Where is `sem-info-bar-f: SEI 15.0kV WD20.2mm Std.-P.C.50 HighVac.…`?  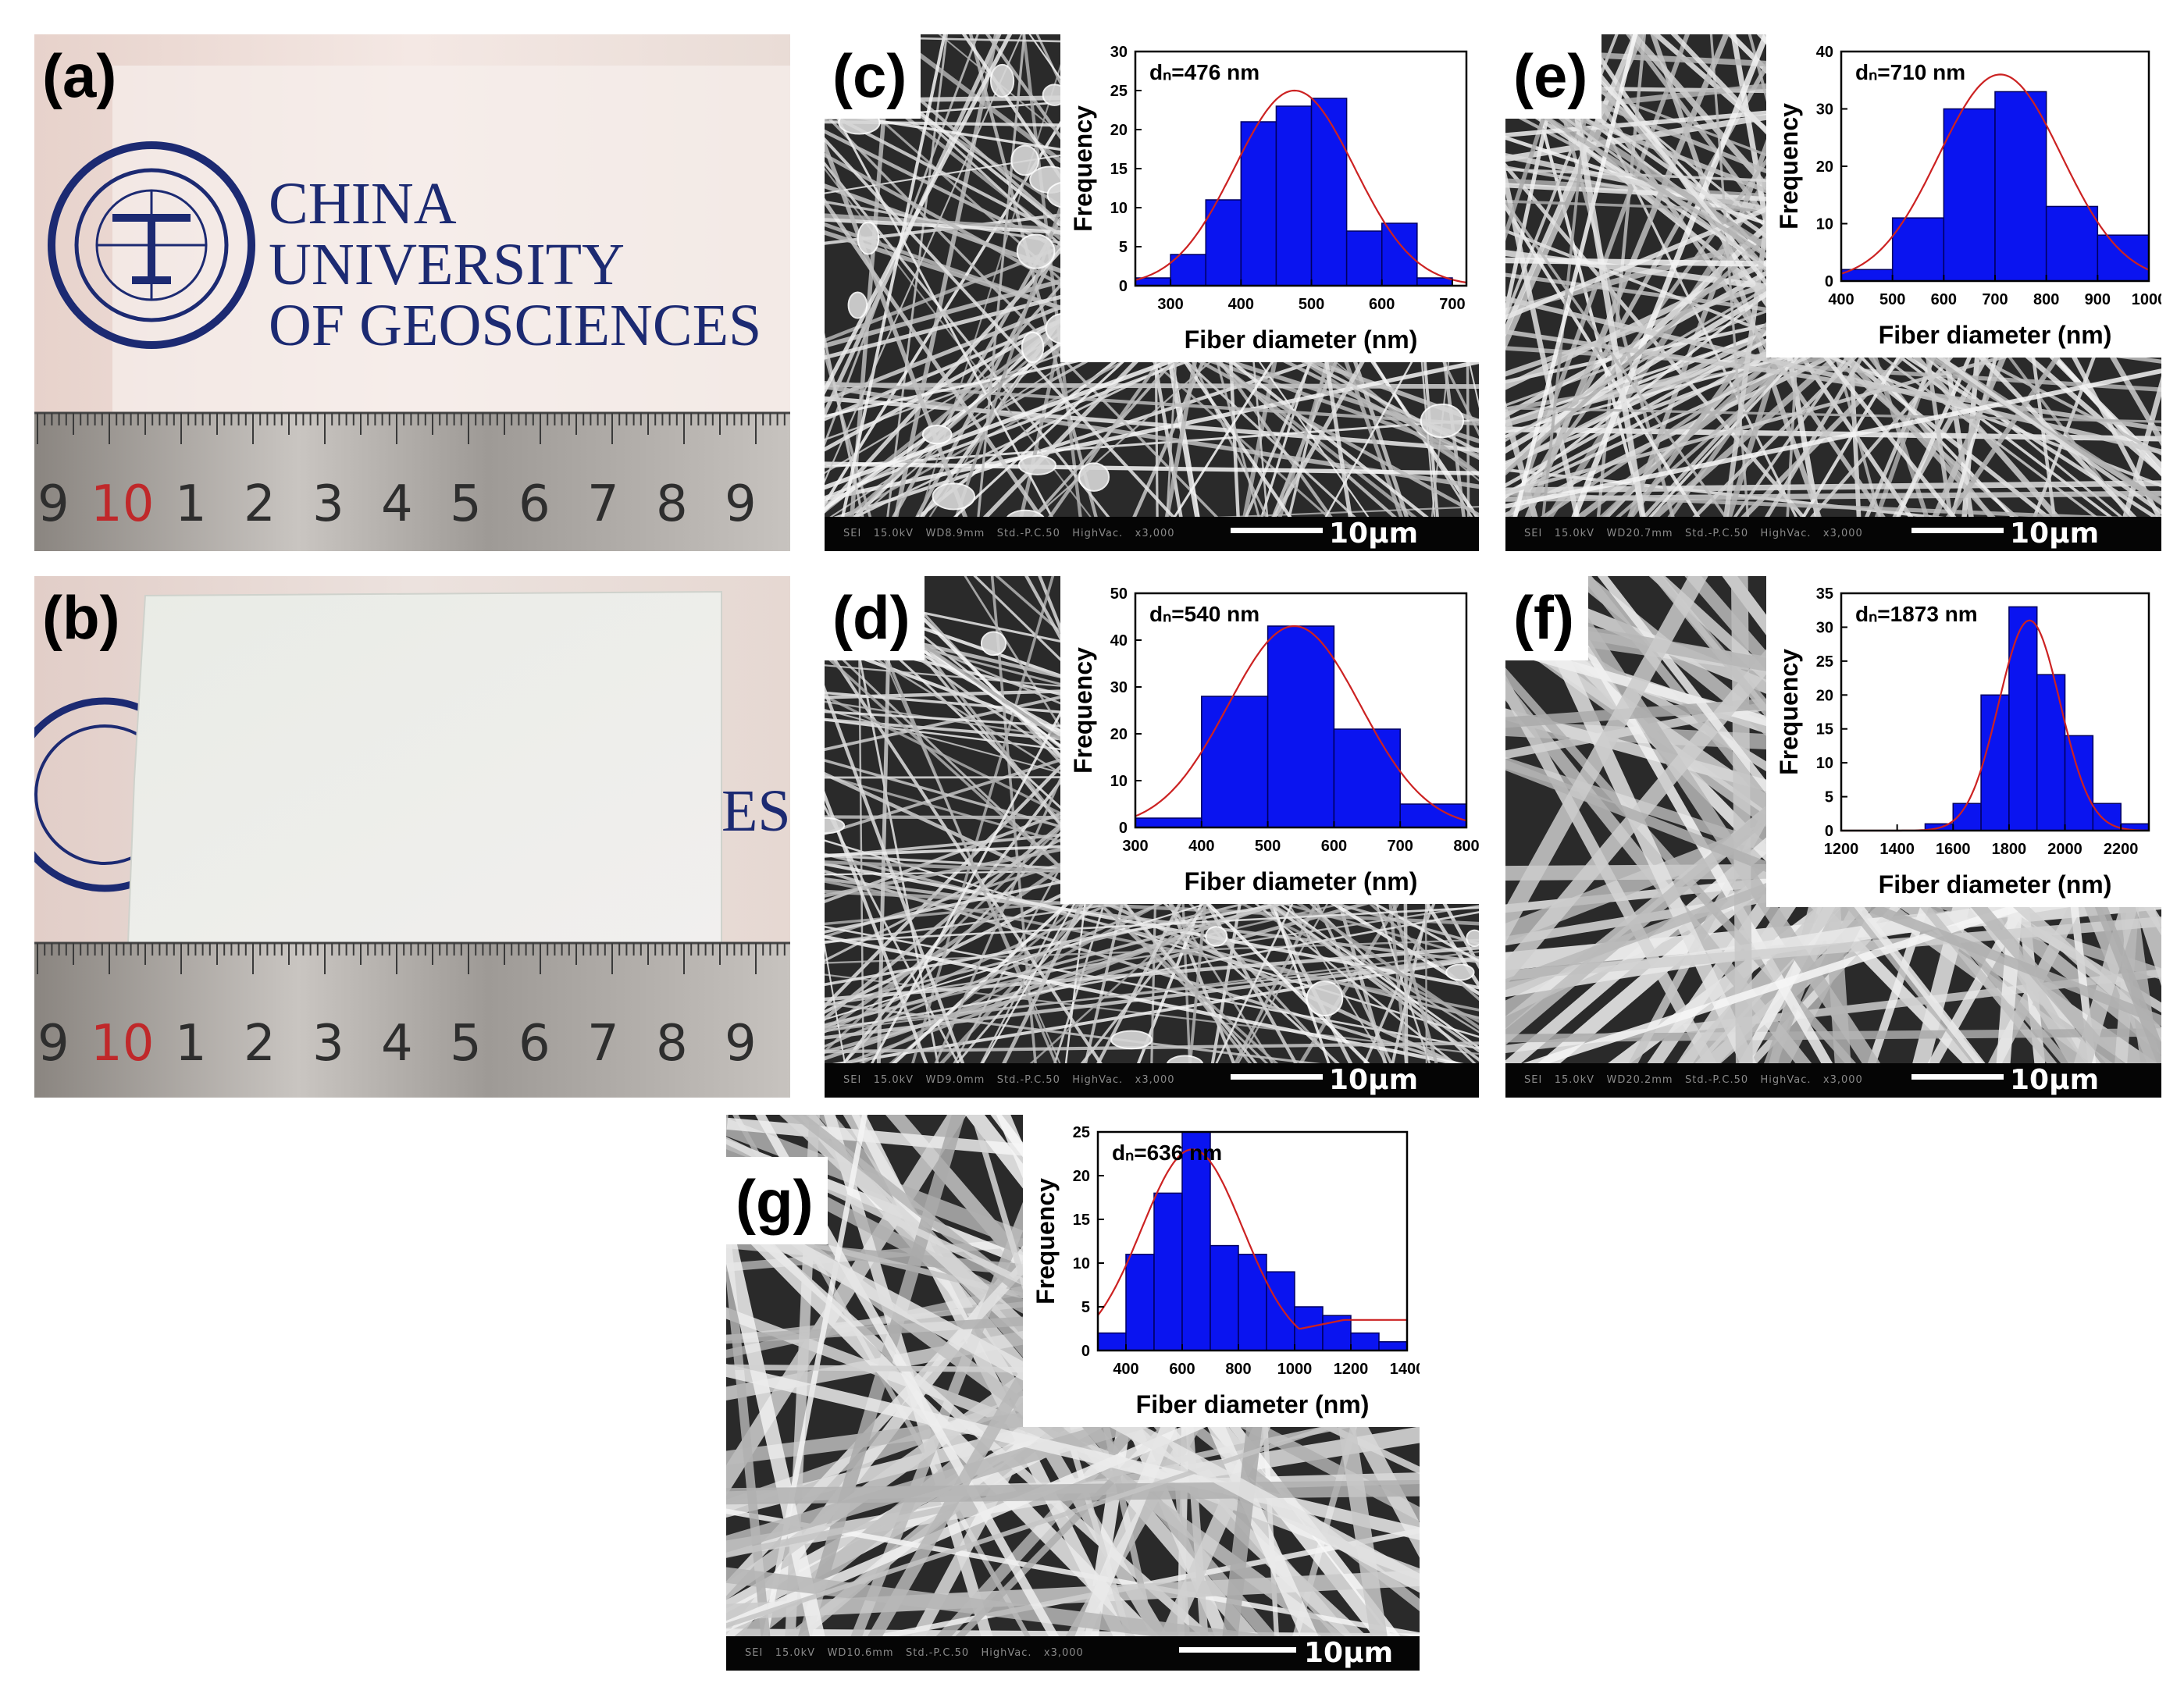
sem-info-bar-f: SEI 15.0kV WD20.2mm Std.-P.C.50 HighVac.… is located at coordinates (1833, 1080).